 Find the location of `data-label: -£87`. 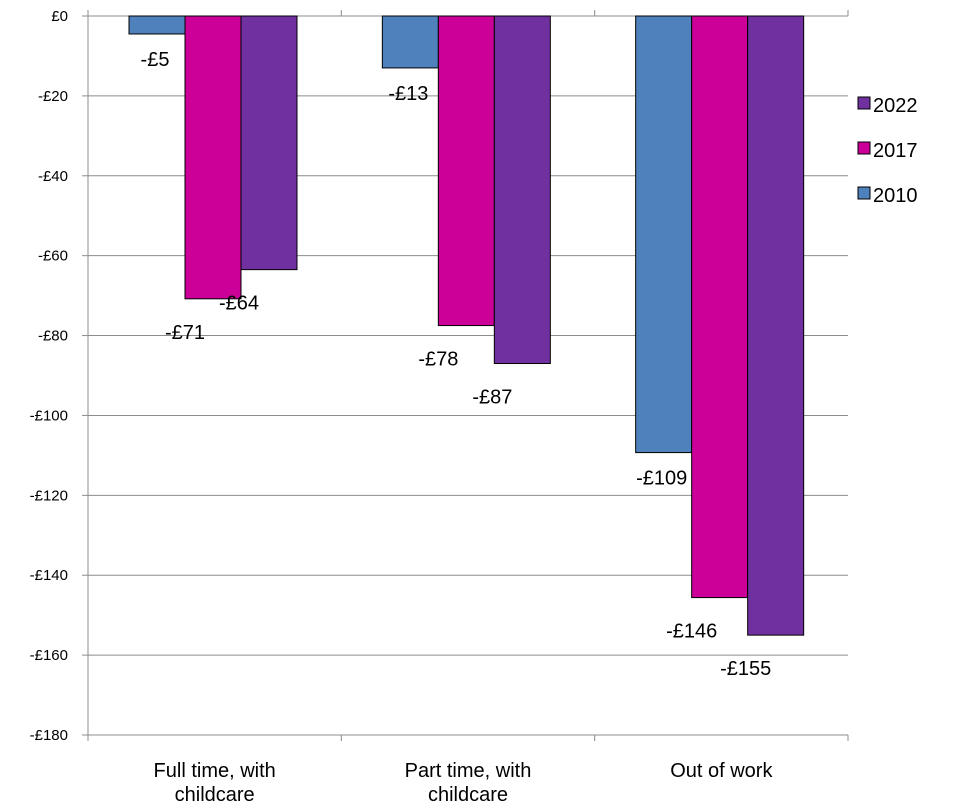

data-label: -£87 is located at coordinates (492, 398).